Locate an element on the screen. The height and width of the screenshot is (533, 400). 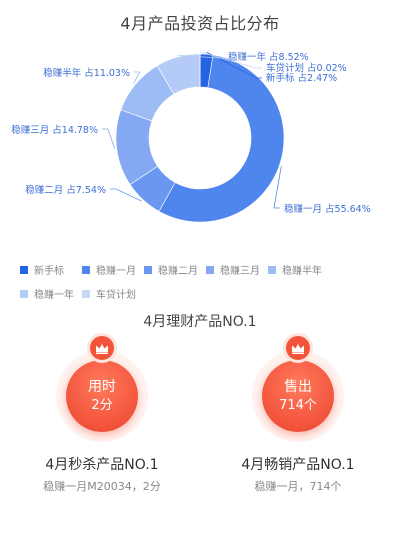
medal-bottom-text: 714个 is located at coordinates (298, 405).